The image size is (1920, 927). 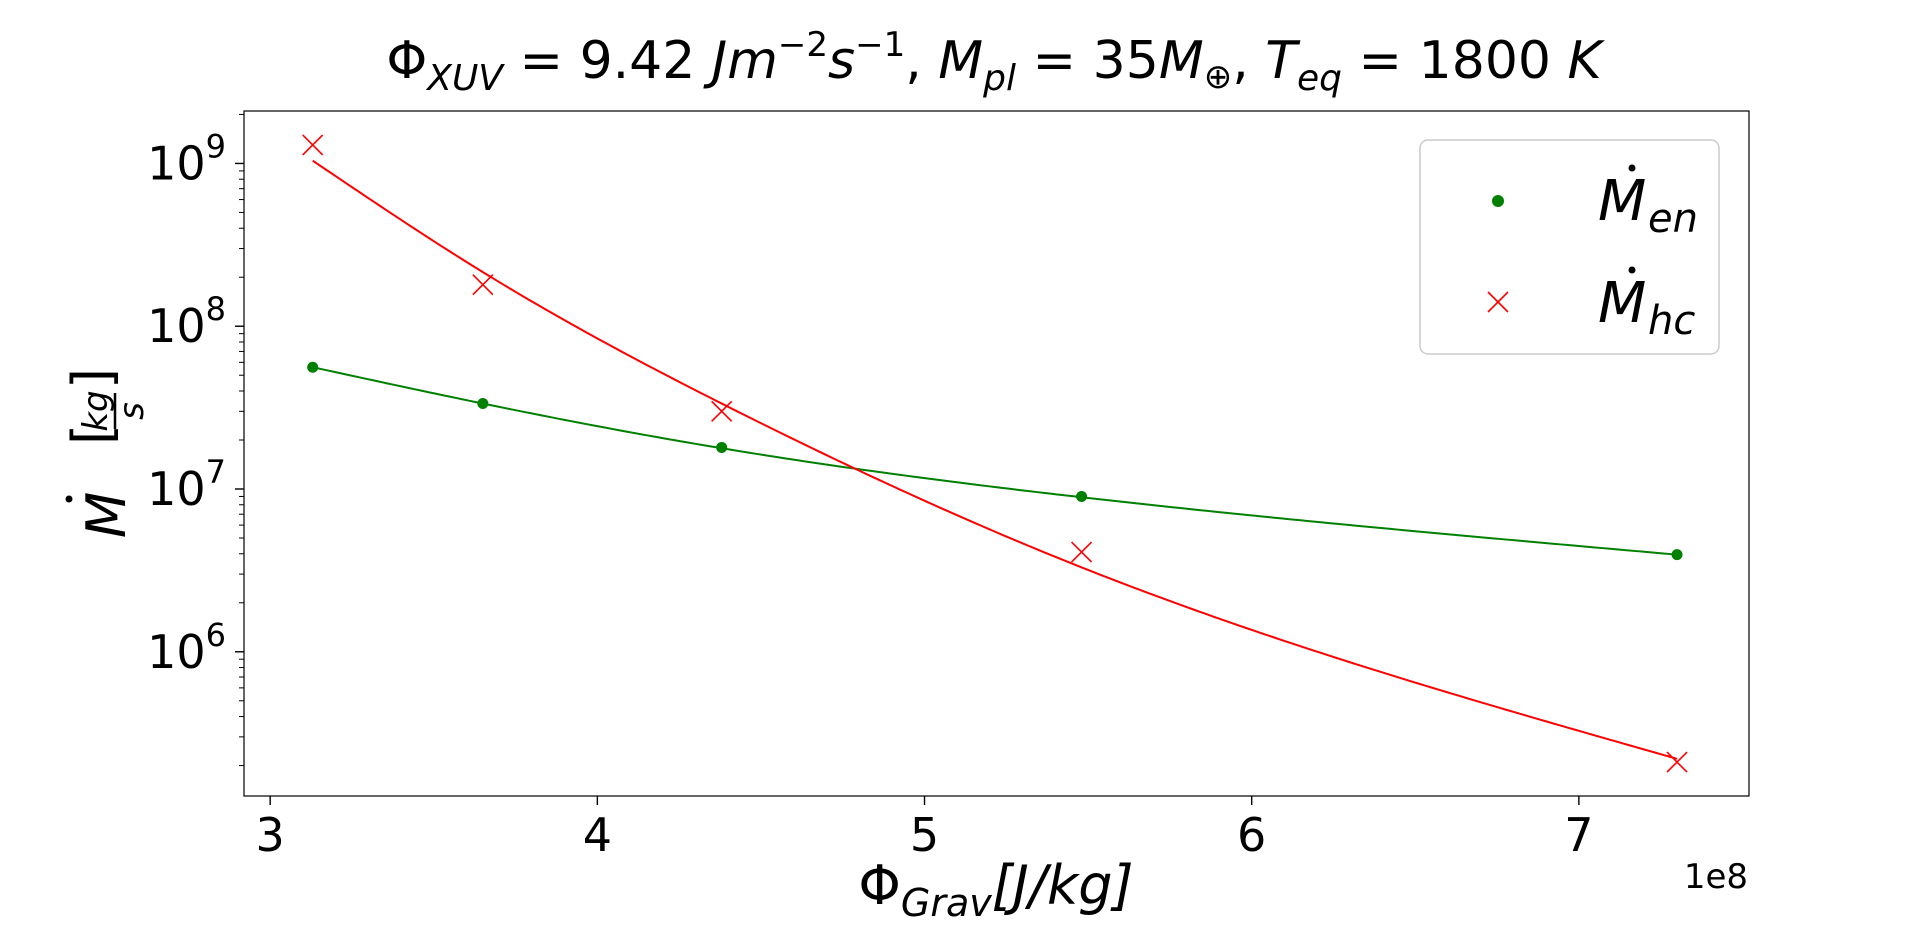 What do you see at coordinates (1673, 219) in the screenshot?
I see `svg-text: en` at bounding box center [1673, 219].